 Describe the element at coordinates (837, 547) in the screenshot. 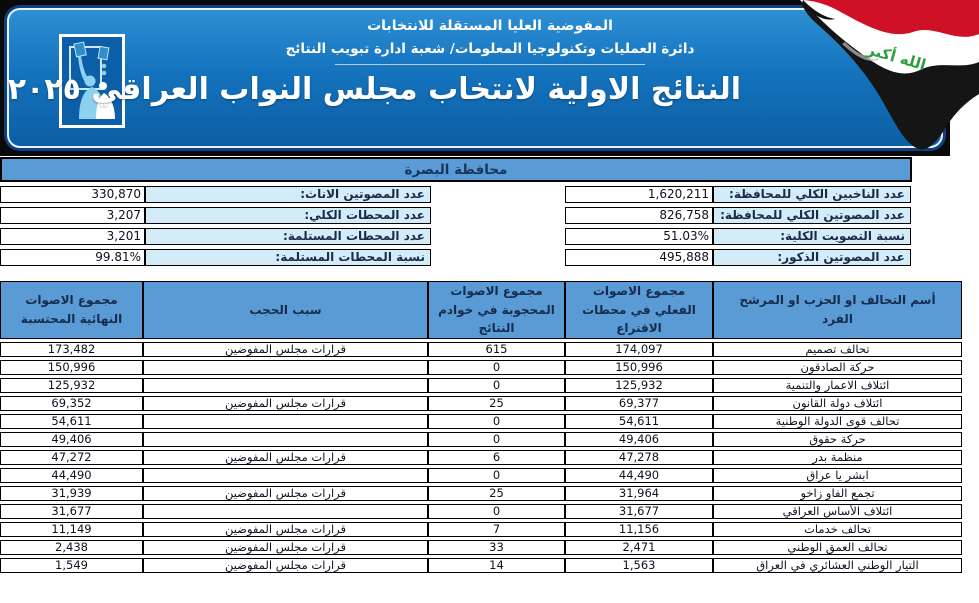

I see `cell-entity-name: تحالف العمق الوطني` at that location.